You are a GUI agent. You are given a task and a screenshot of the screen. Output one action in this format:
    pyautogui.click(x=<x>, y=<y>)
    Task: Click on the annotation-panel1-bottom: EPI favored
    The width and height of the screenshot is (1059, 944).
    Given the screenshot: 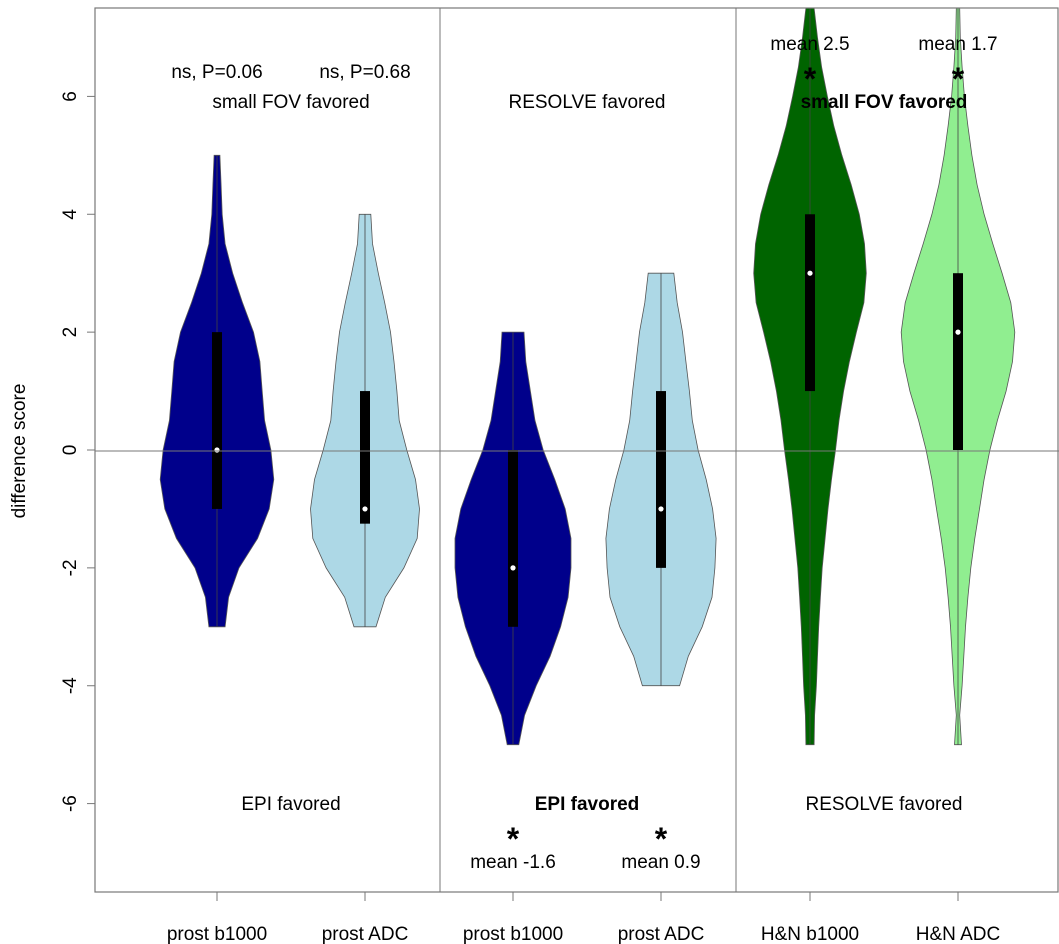 What is the action you would take?
    pyautogui.click(x=290, y=804)
    